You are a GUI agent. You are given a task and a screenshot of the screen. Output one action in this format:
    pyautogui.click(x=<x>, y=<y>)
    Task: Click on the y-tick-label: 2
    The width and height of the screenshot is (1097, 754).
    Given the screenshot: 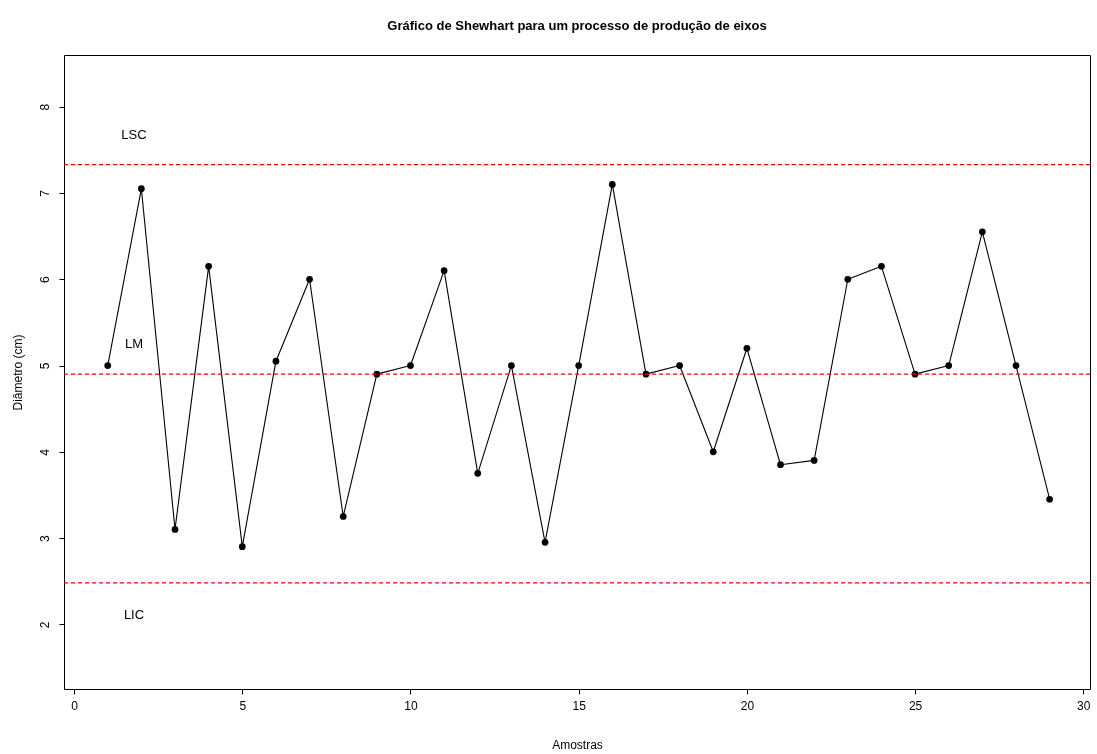 What is the action you would take?
    pyautogui.click(x=44, y=625)
    